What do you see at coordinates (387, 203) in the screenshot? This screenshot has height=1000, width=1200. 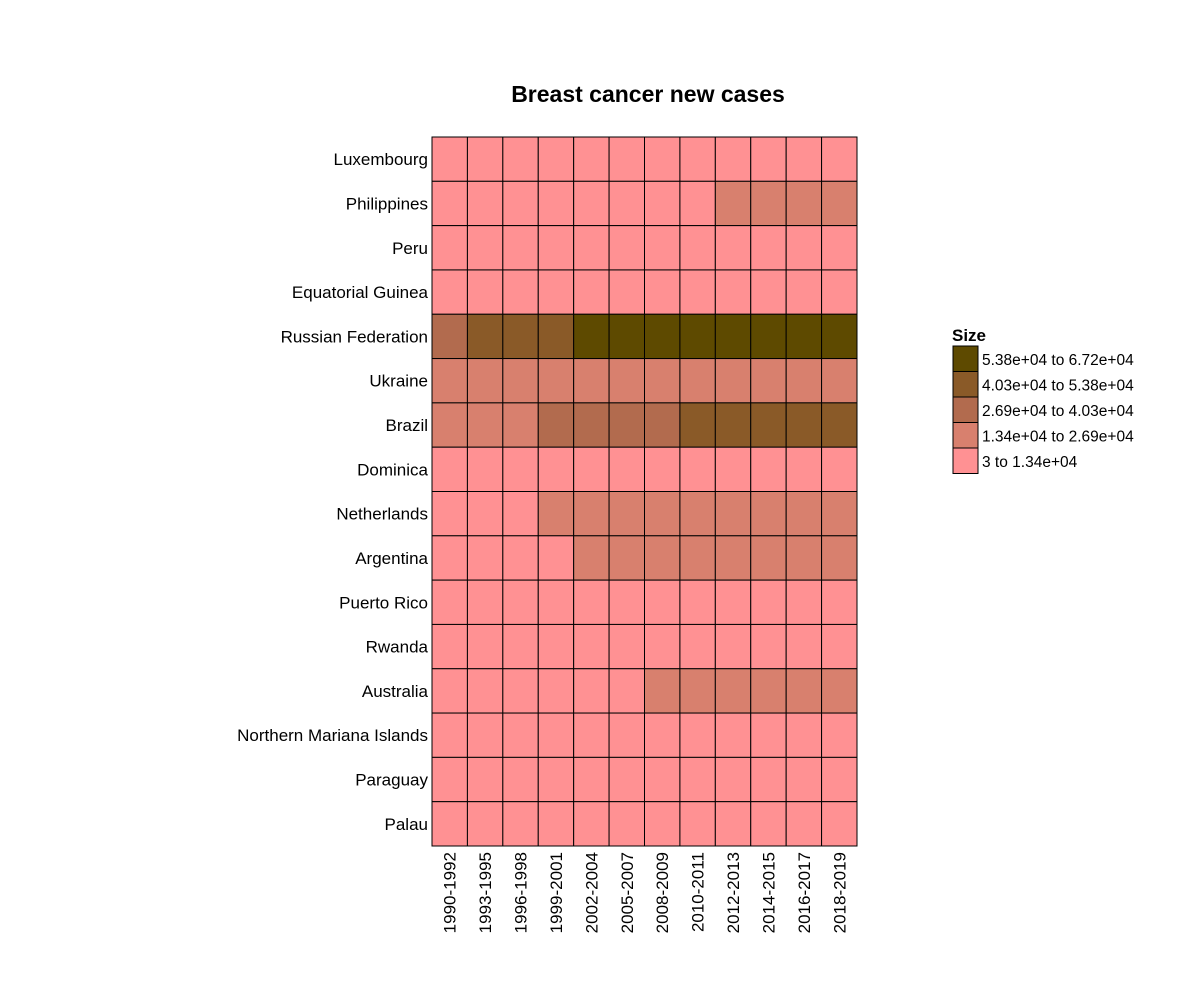 I see `y-tick-label: Philippines` at bounding box center [387, 203].